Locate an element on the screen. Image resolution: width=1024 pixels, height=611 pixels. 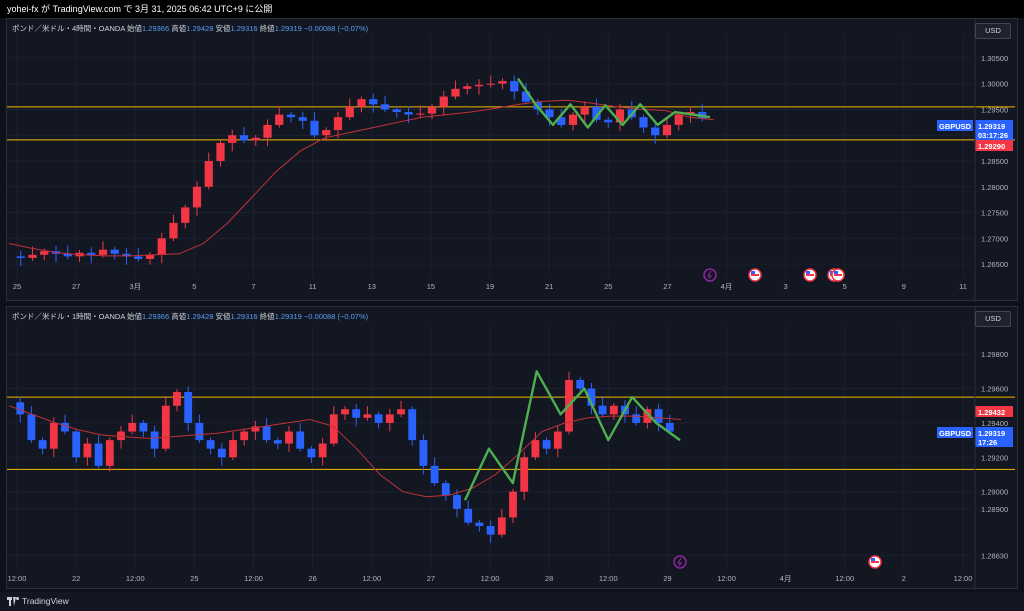
x-tick-label: 26 is located at coordinates (312, 578).